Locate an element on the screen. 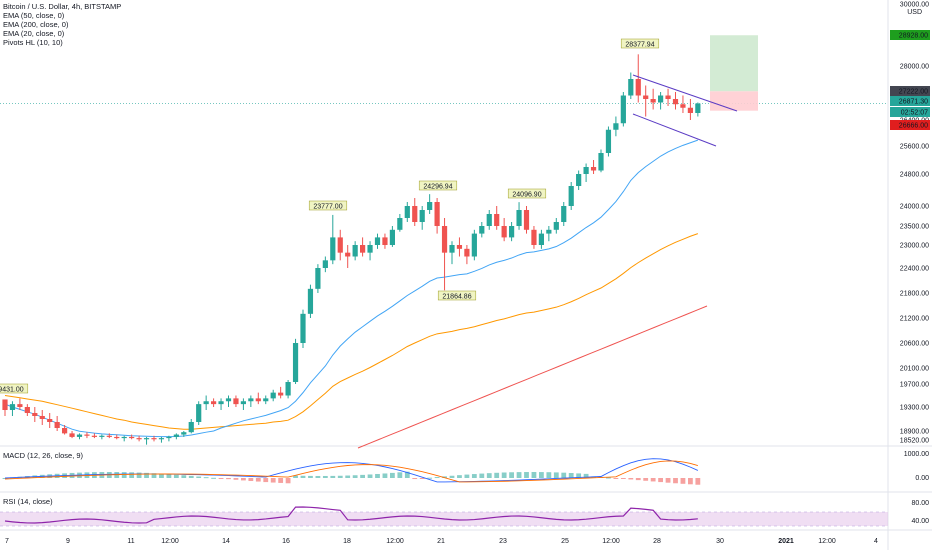 The height and width of the screenshot is (550, 932). macd-line is located at coordinates (351, 470).